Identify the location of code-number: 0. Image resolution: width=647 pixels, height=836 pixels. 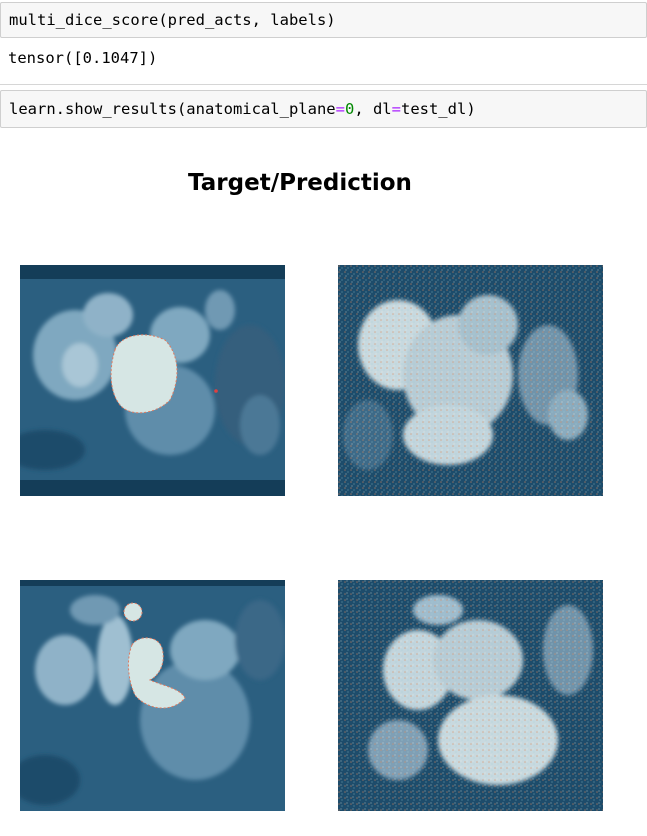
(349, 109).